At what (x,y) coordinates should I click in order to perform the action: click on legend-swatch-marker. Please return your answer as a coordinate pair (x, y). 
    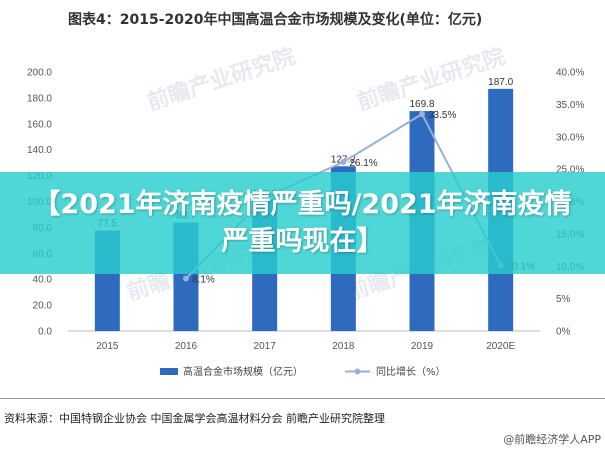
    Looking at the image, I should click on (357, 371).